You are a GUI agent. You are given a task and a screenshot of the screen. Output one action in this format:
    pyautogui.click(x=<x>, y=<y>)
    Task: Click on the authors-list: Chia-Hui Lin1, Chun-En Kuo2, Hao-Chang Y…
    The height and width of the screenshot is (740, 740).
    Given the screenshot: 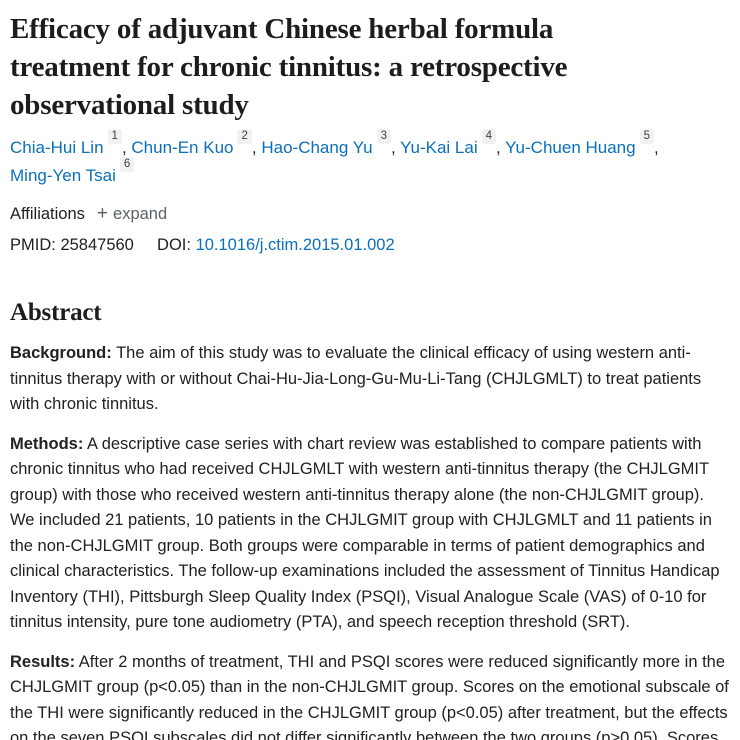 What is the action you would take?
    pyautogui.click(x=360, y=159)
    